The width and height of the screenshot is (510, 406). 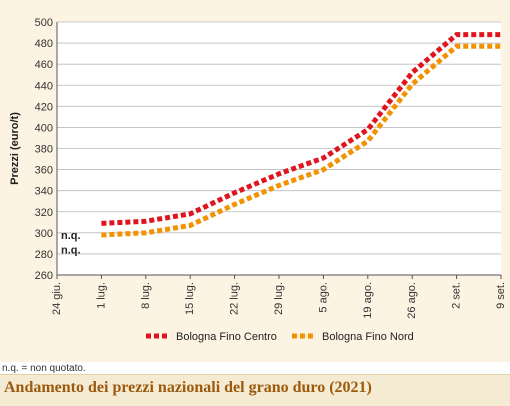 I want to click on x-tick-label: 1 lug., so click(x=101, y=295).